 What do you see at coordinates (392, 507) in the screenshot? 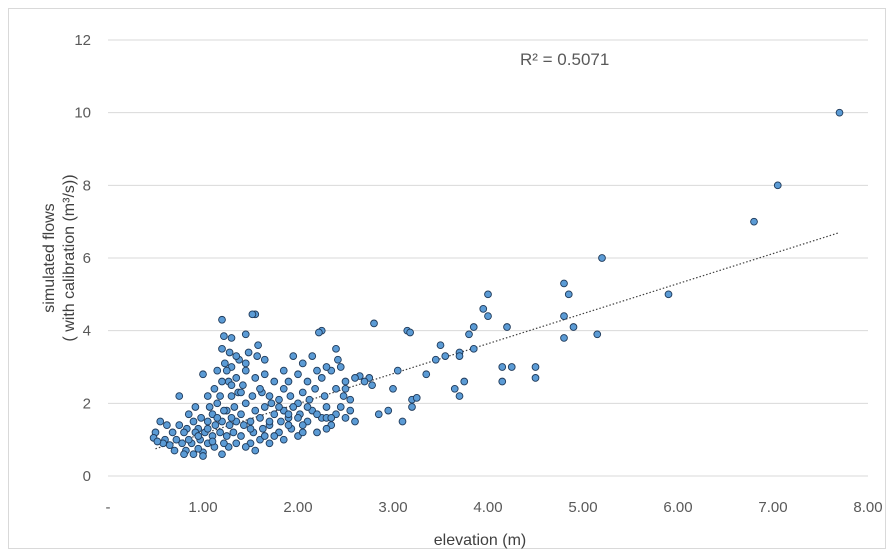
I see `x-tick-label-3: 3.00` at bounding box center [392, 507].